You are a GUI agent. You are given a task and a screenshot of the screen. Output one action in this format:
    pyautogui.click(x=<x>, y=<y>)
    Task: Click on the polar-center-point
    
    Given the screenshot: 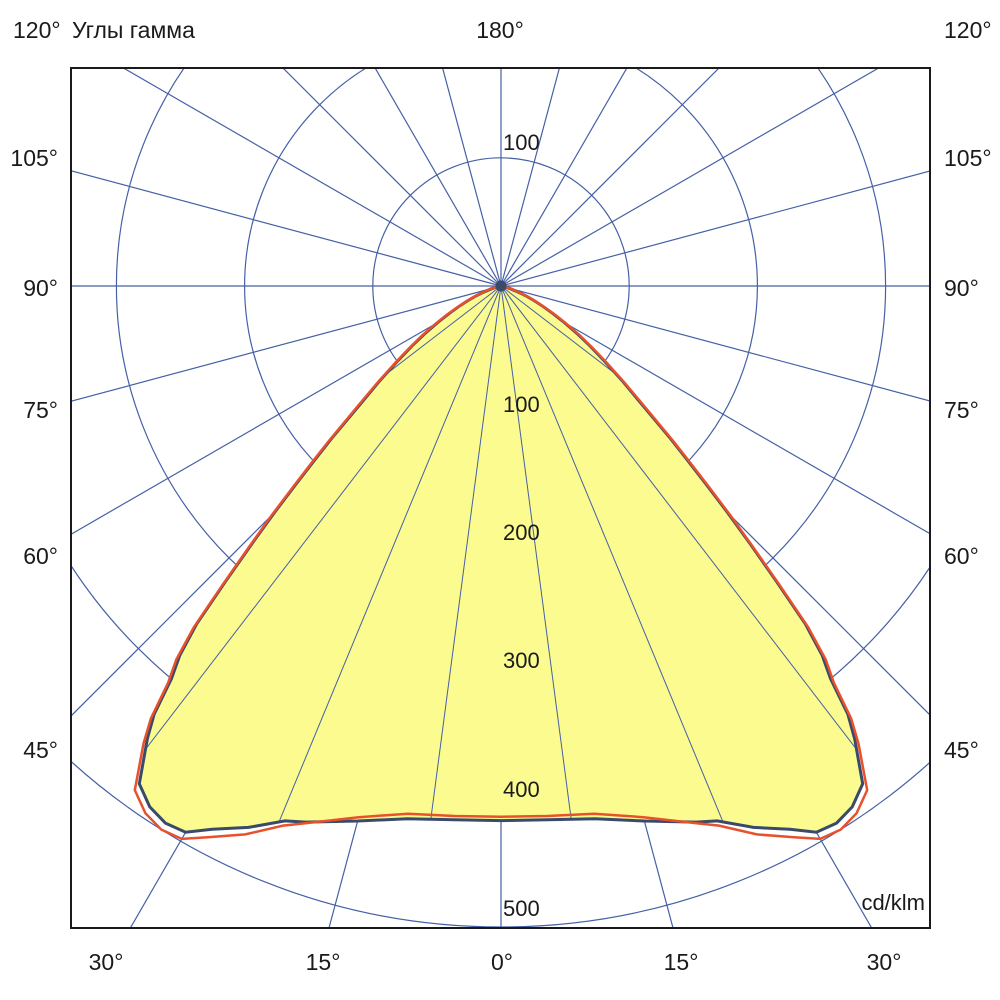 What is the action you would take?
    pyautogui.click(x=501, y=286)
    